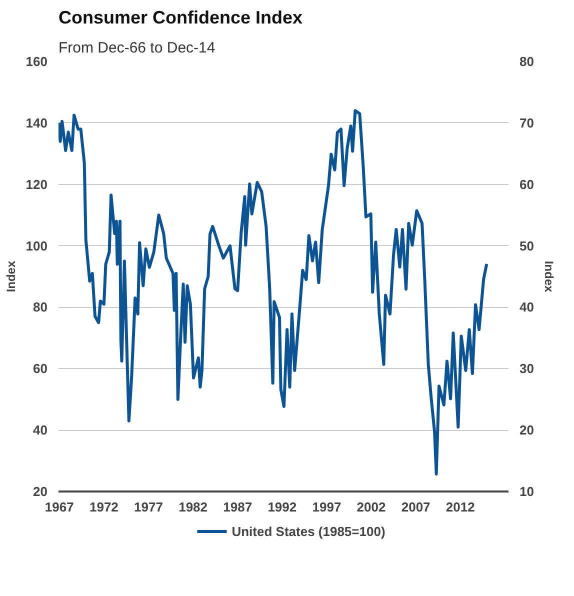  Describe the element at coordinates (371, 507) in the screenshot. I see `x-tick-label: 2002` at that location.